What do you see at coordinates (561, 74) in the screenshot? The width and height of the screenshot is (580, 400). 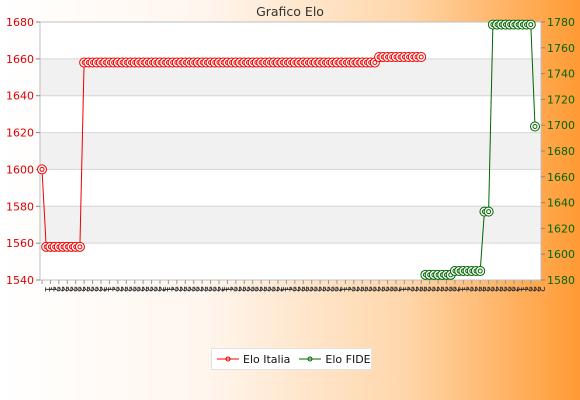 I see `y-right-tick-label: 1740` at bounding box center [561, 74].